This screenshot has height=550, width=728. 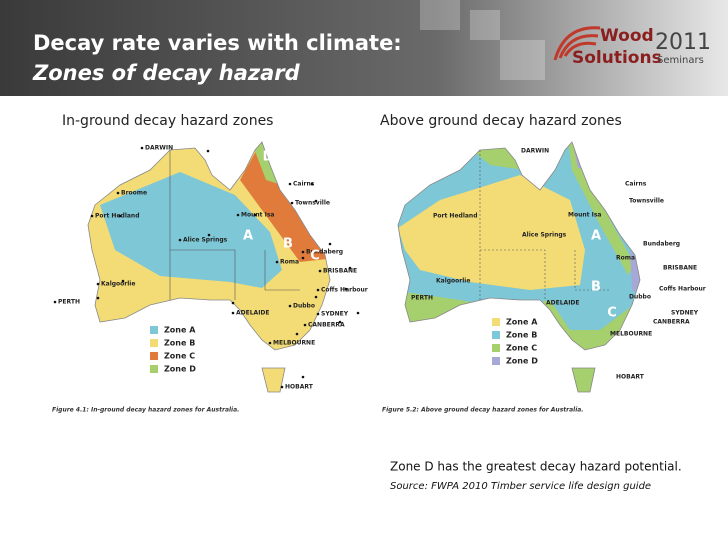 What do you see at coordinates (680, 60) in the screenshot?
I see `logo-event: Seminars` at bounding box center [680, 60].